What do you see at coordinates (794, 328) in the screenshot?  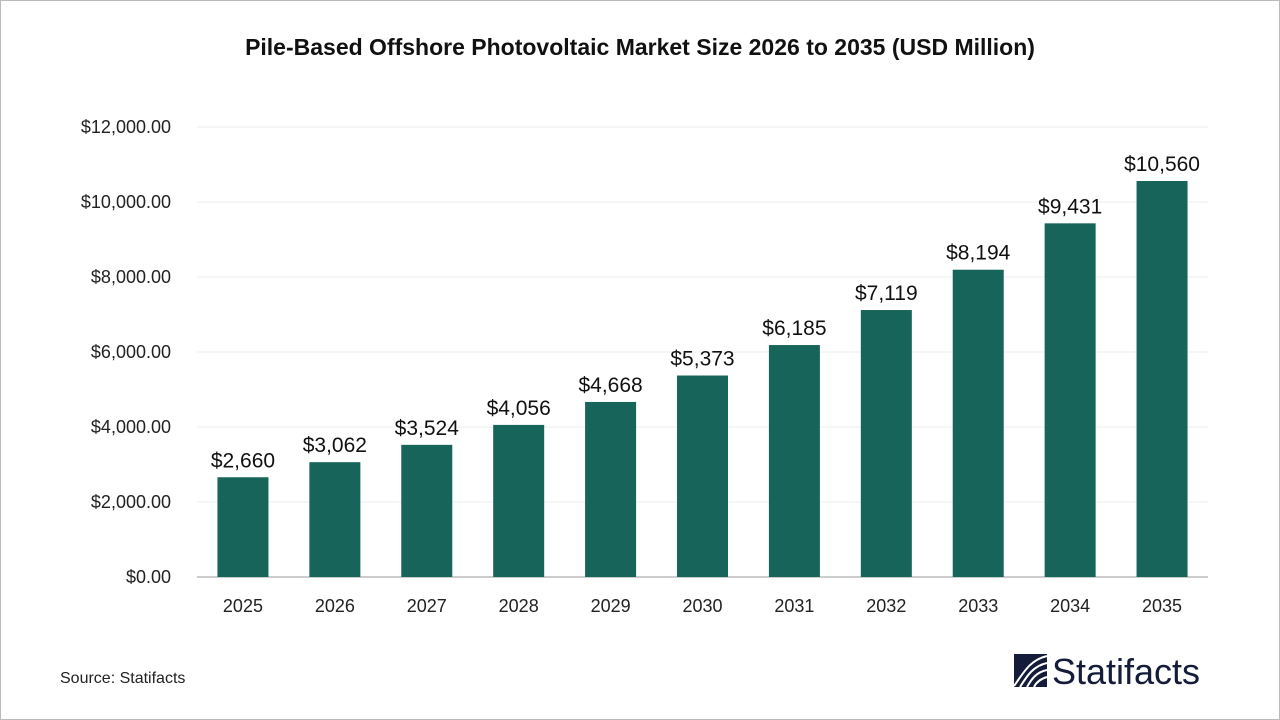 I see `data-label: $6,185` at bounding box center [794, 328].